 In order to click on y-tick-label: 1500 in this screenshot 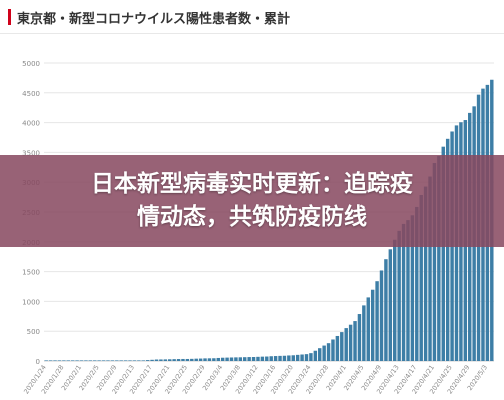, I will do `click(31, 273)`.